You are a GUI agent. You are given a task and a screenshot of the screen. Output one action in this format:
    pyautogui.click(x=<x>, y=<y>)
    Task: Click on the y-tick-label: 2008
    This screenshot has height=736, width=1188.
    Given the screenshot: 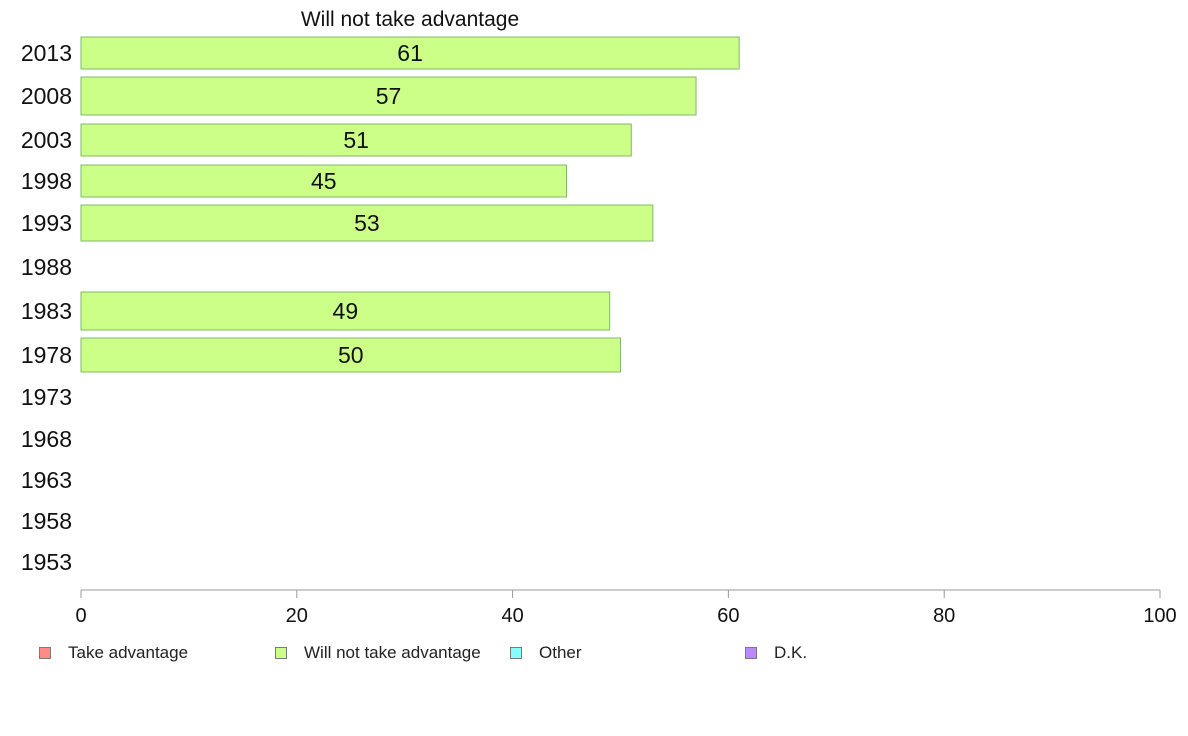 What is the action you would take?
    pyautogui.click(x=46, y=96)
    